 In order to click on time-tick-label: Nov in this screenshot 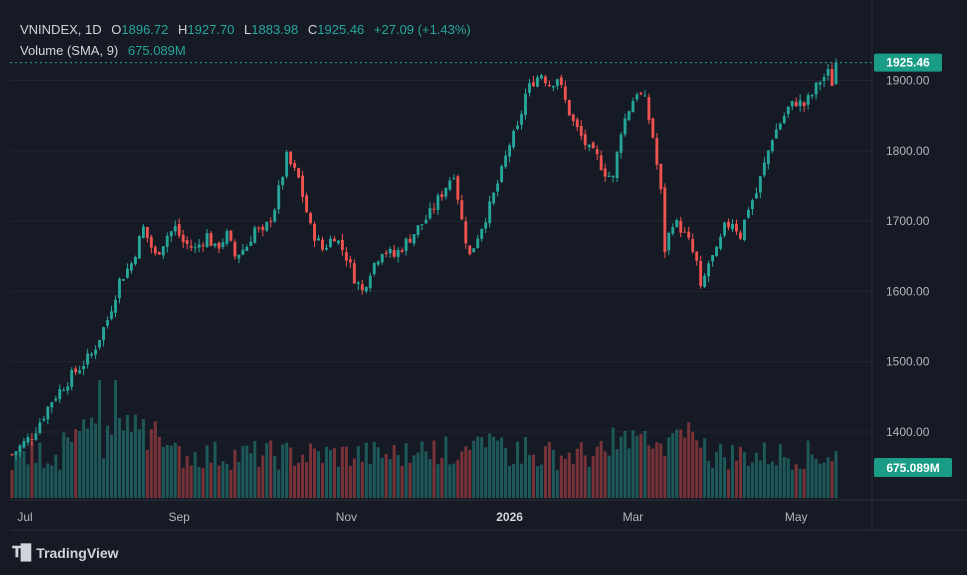, I will do `click(346, 517)`.